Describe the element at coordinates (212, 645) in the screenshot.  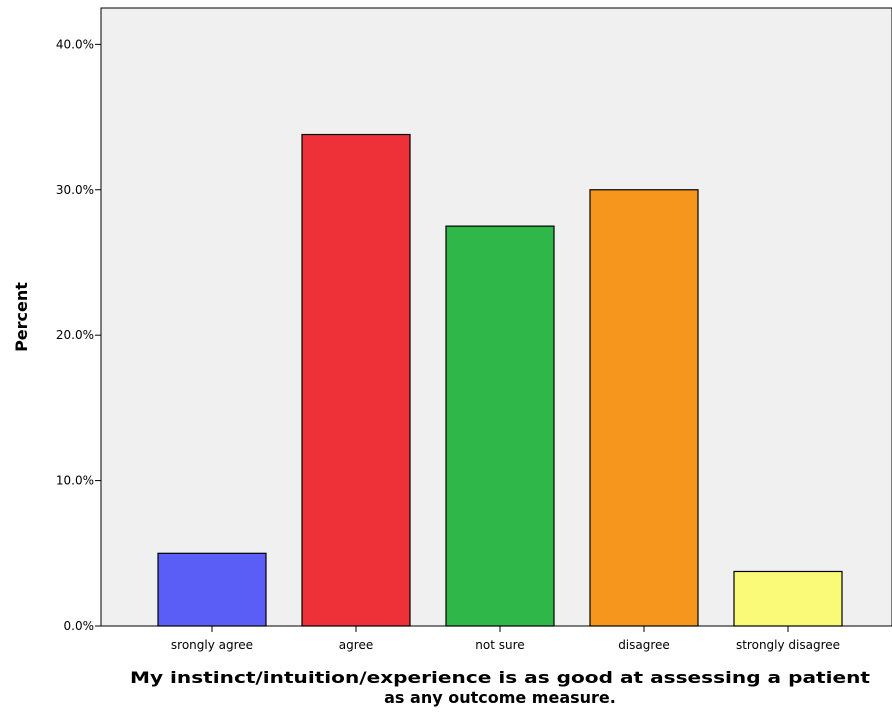
I see `x-tick-label: srongly agree` at that location.